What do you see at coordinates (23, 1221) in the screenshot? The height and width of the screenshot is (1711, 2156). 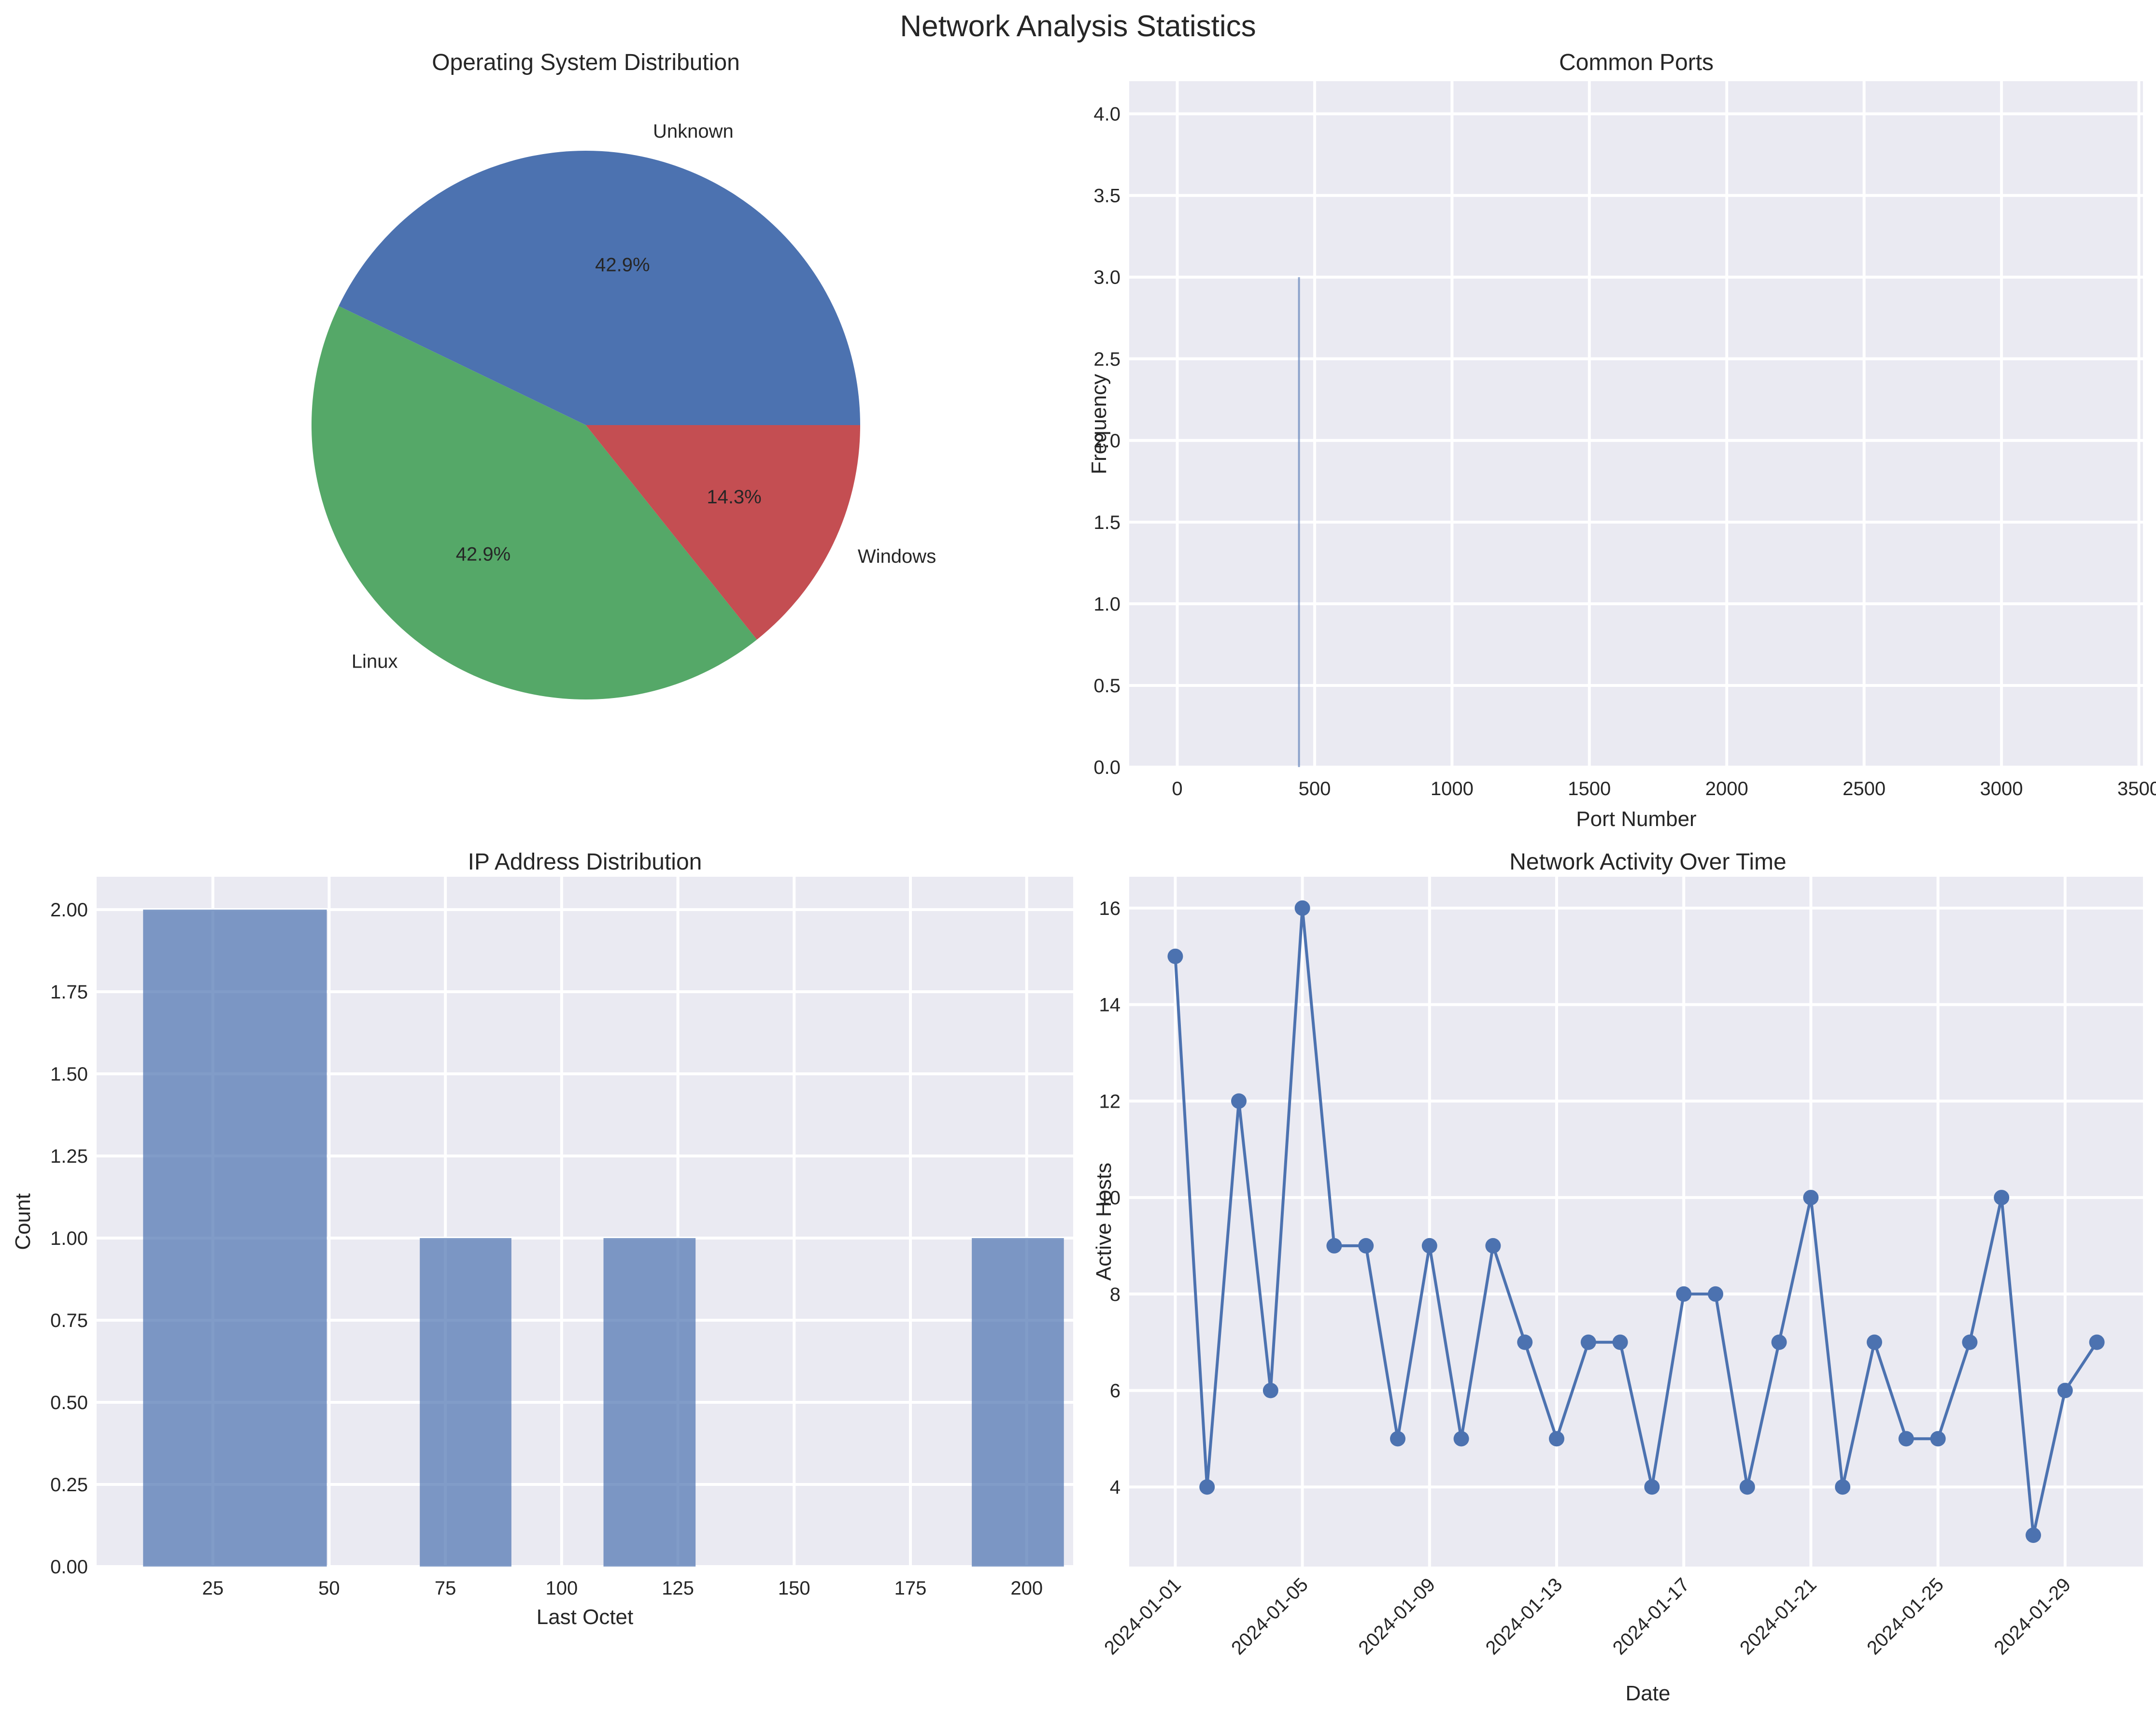 I see `ip-ylabel: Count` at bounding box center [23, 1221].